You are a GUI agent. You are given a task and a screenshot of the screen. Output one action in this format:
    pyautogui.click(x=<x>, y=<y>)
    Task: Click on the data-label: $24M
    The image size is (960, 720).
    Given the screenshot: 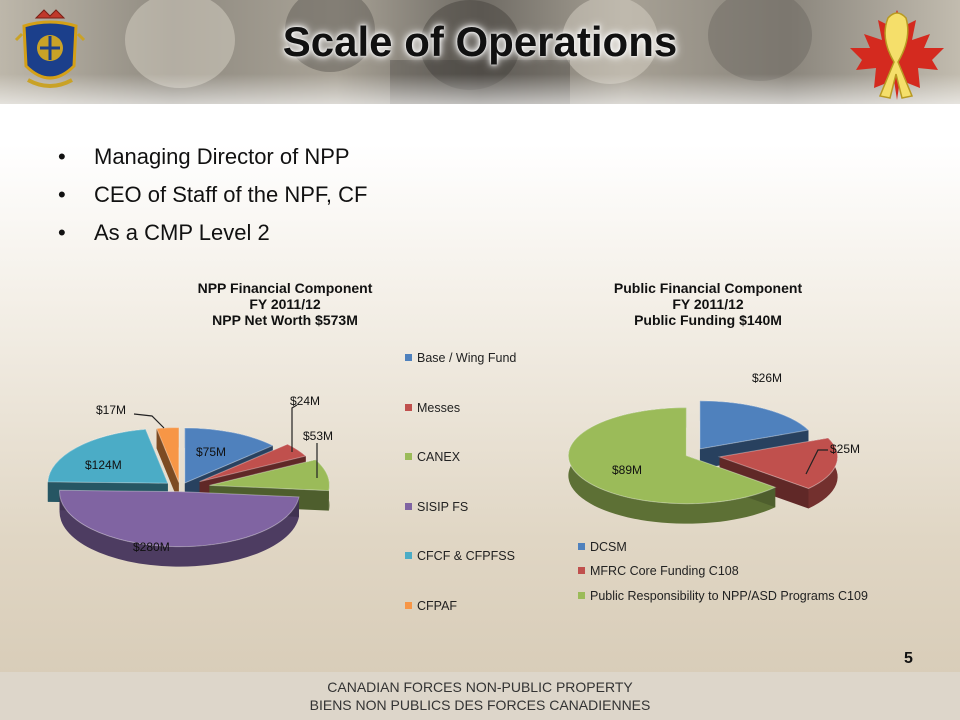 What is the action you would take?
    pyautogui.click(x=305, y=401)
    